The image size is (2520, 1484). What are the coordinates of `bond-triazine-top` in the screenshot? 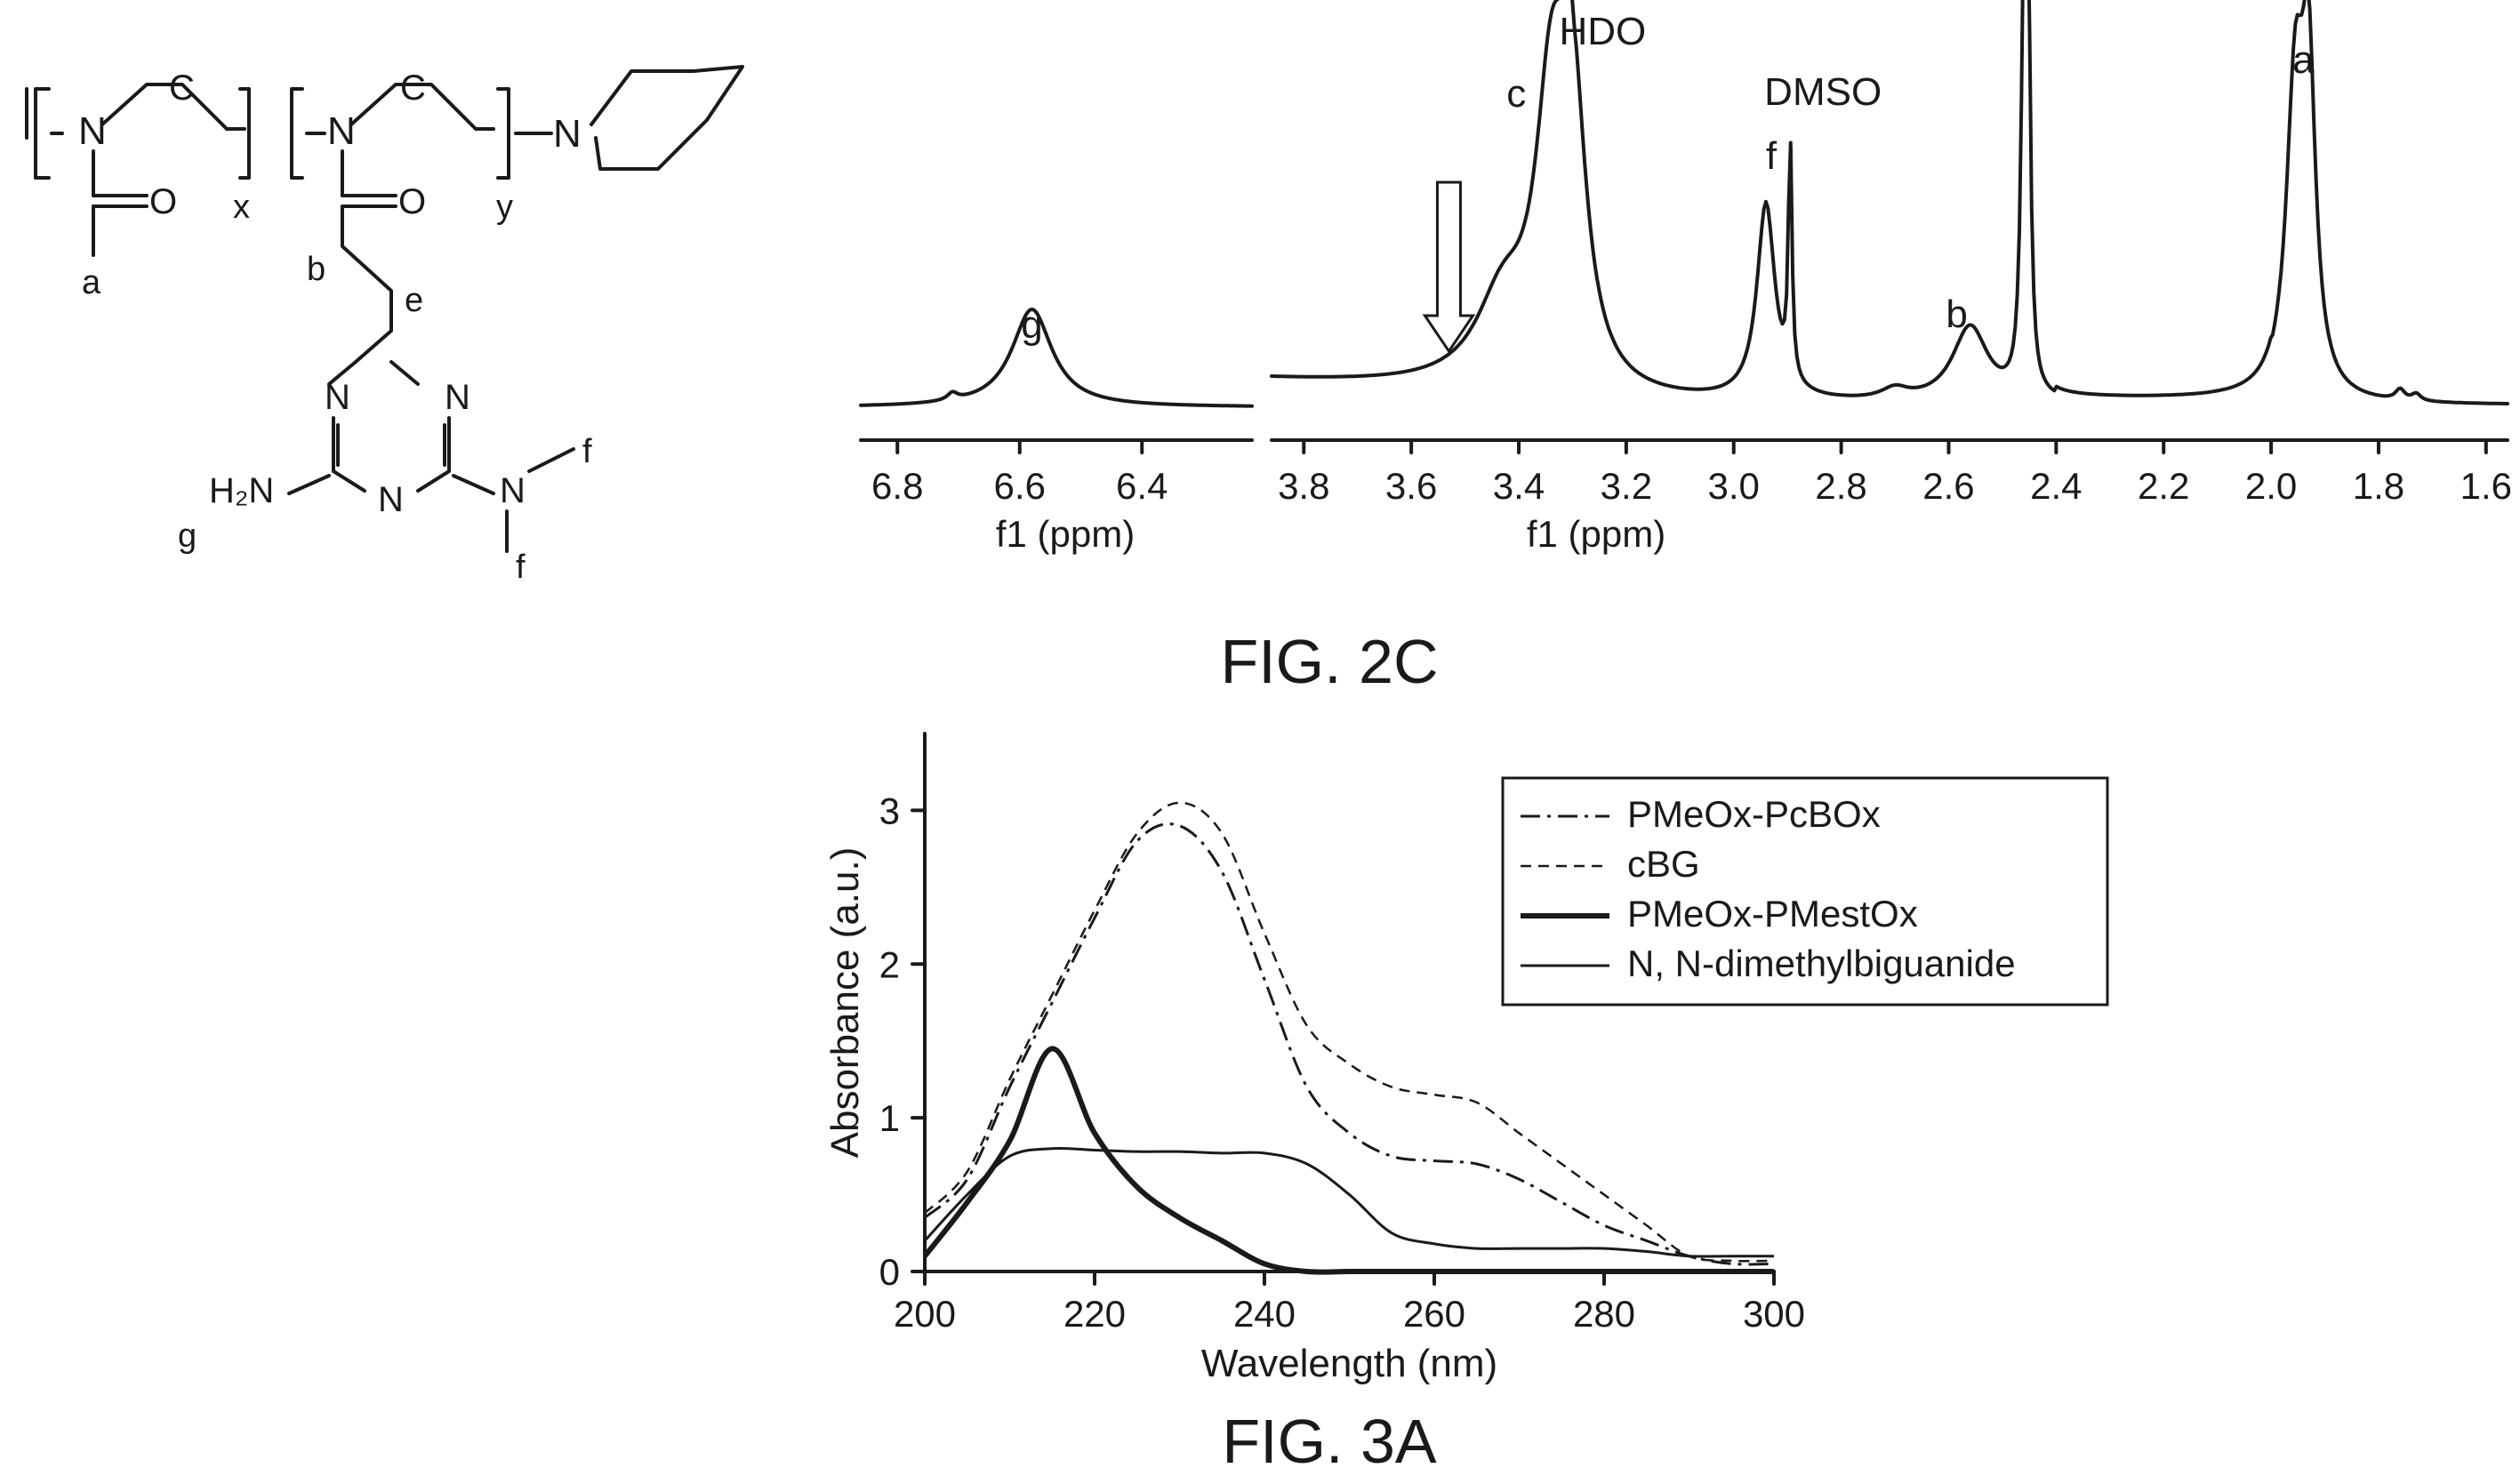 It's located at (373, 373).